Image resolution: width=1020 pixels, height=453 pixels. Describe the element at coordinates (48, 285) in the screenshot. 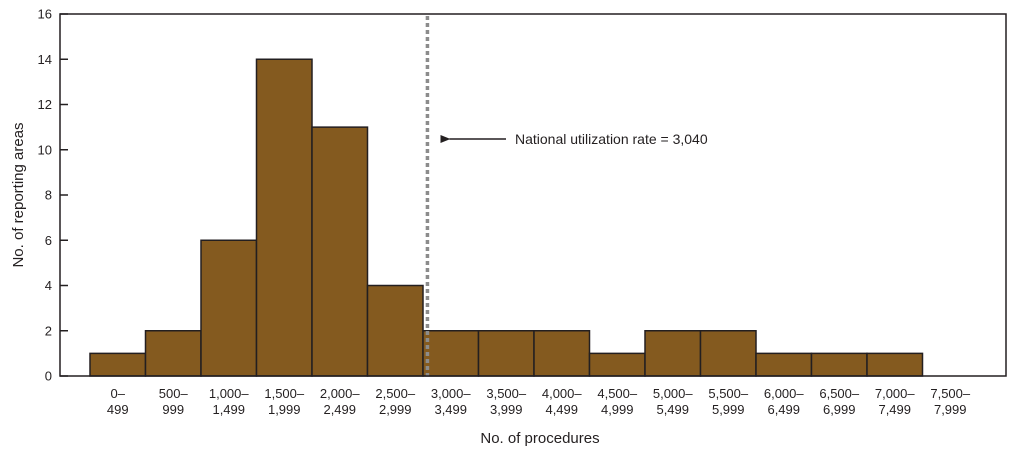

I see `y-tick-label: 4` at that location.